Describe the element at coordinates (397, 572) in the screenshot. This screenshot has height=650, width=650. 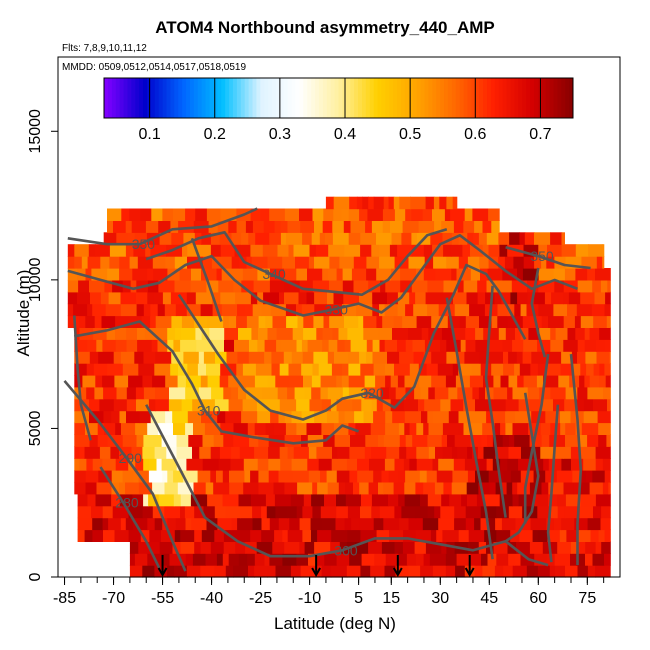
I see `flight-arrow-head` at that location.